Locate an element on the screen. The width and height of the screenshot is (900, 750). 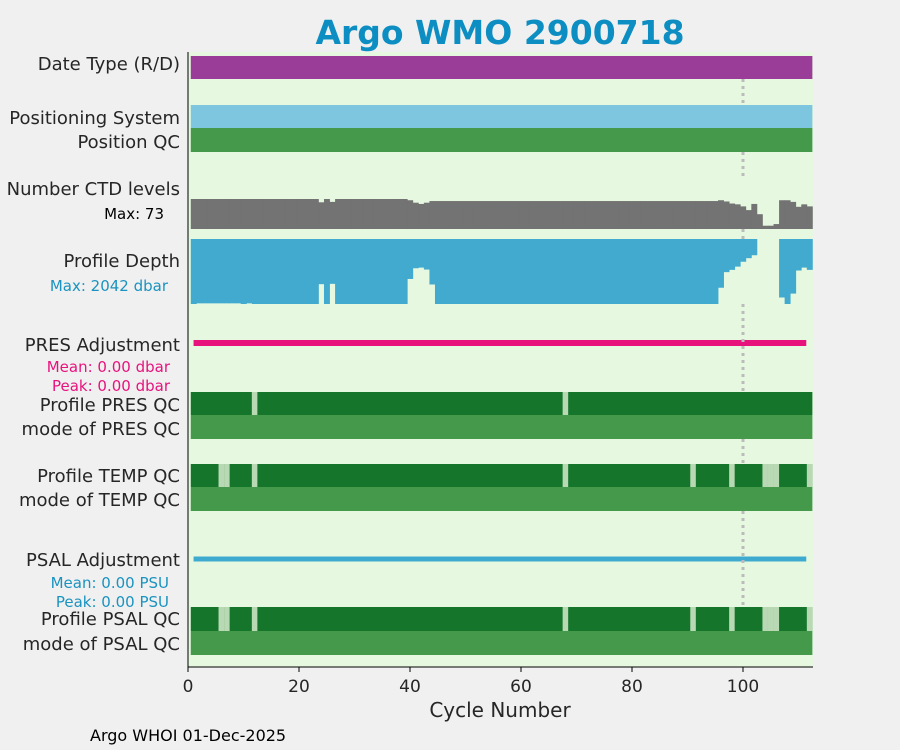
annotation-psal-peak: Peak: 0.00 PSU is located at coordinates (112, 602).